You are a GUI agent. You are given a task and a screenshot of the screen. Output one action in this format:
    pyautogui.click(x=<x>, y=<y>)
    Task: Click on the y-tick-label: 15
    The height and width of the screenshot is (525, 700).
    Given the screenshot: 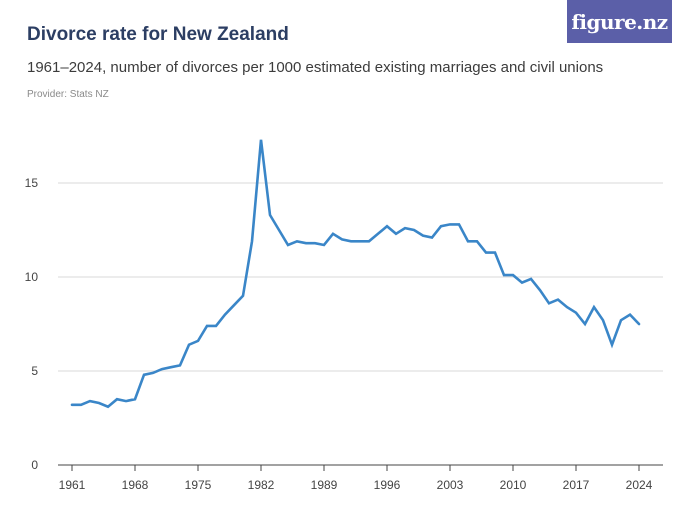 What is the action you would take?
    pyautogui.click(x=32, y=183)
    